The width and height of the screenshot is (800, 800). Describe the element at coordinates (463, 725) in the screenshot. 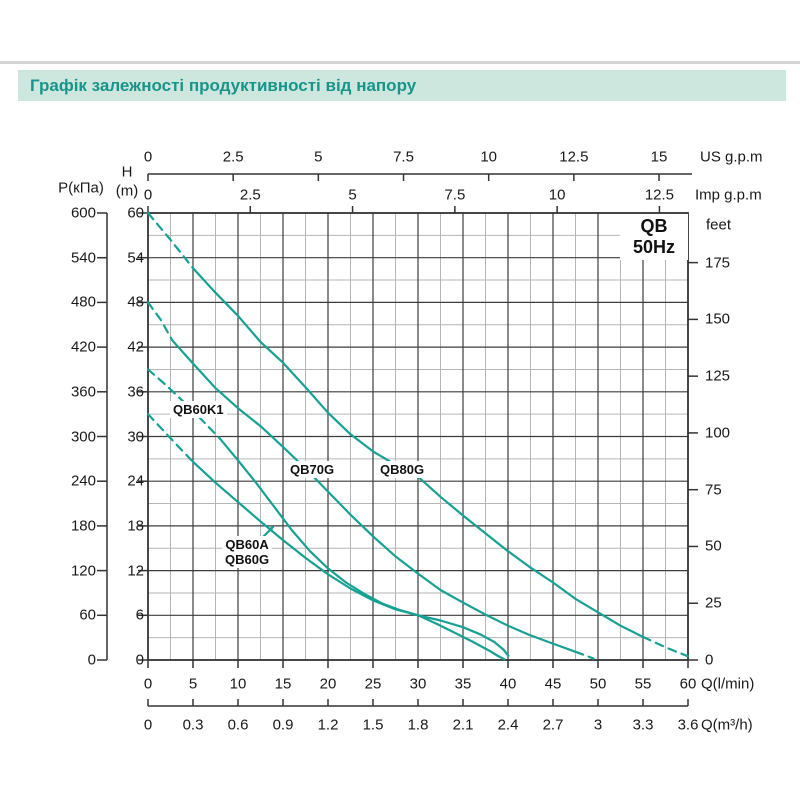

I see `q-m3h-tick-label: 2.1` at that location.